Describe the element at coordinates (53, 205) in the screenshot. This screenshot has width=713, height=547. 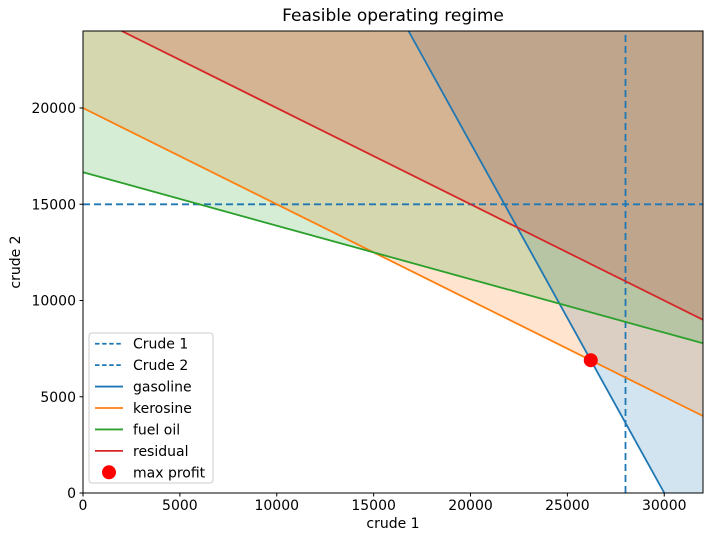
I see `y-tick-label: 15000` at that location.